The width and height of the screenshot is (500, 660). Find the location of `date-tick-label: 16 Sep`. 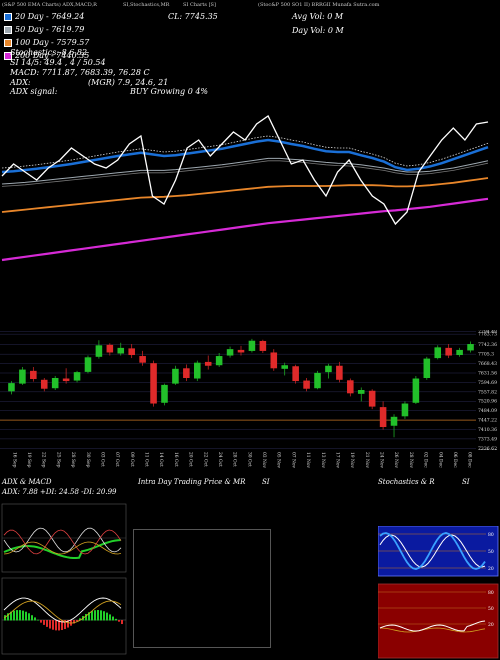

date-tick-label: 16 Sep is located at coordinates (13, 460).